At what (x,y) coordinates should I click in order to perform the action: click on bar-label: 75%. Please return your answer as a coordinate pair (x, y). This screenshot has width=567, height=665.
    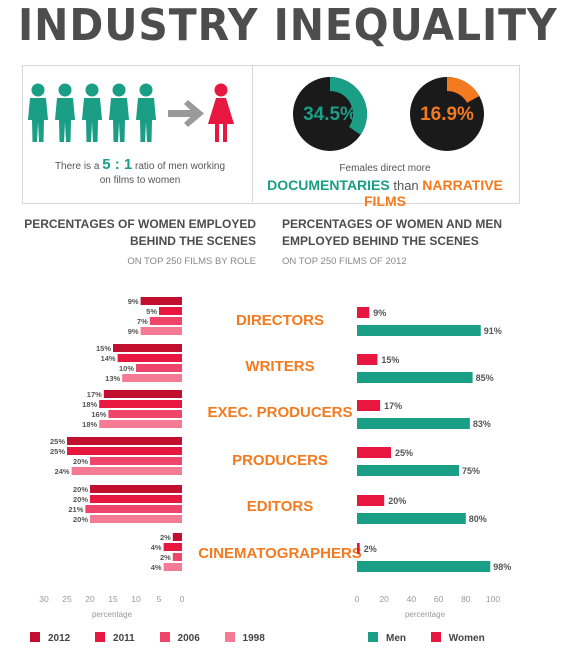
    Looking at the image, I should click on (471, 471).